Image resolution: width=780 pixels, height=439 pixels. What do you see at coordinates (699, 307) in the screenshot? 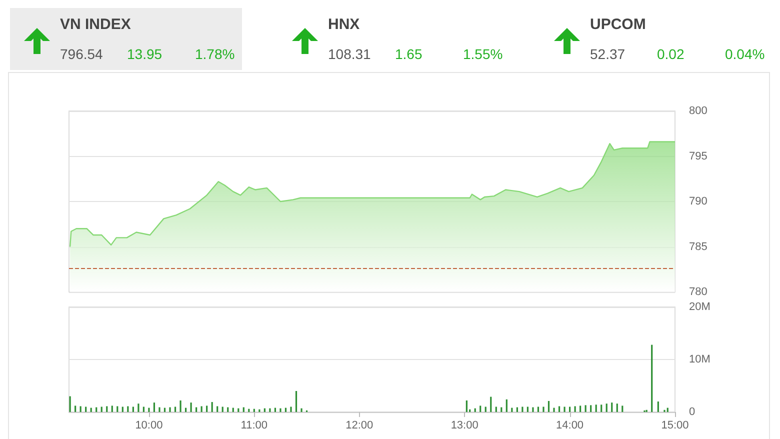
I see `y-tick-label: 20M` at bounding box center [699, 307].